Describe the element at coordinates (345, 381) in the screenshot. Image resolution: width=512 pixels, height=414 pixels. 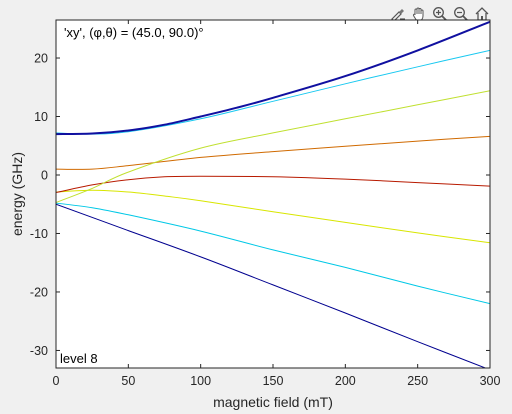
I see `x-tick-label: 200` at that location.